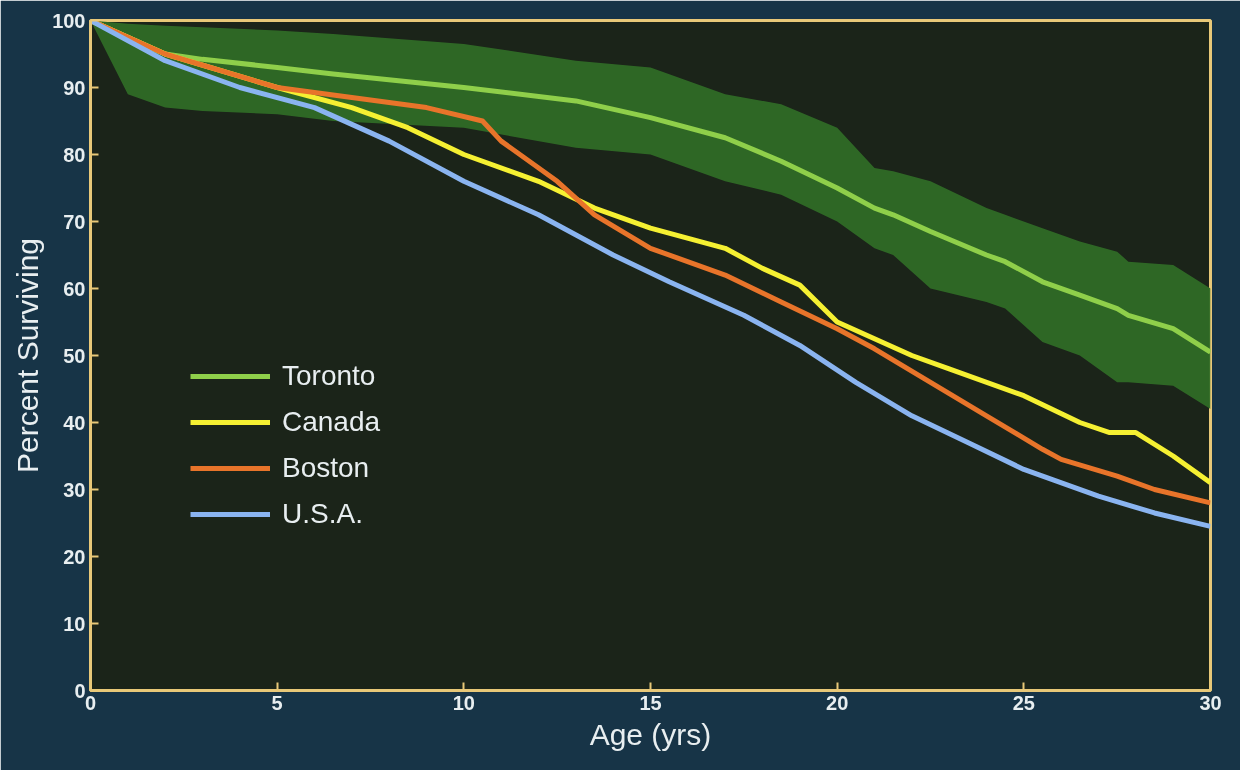 Image resolution: width=1251 pixels, height=778 pixels. I want to click on legend-label: Canada, so click(331, 422).